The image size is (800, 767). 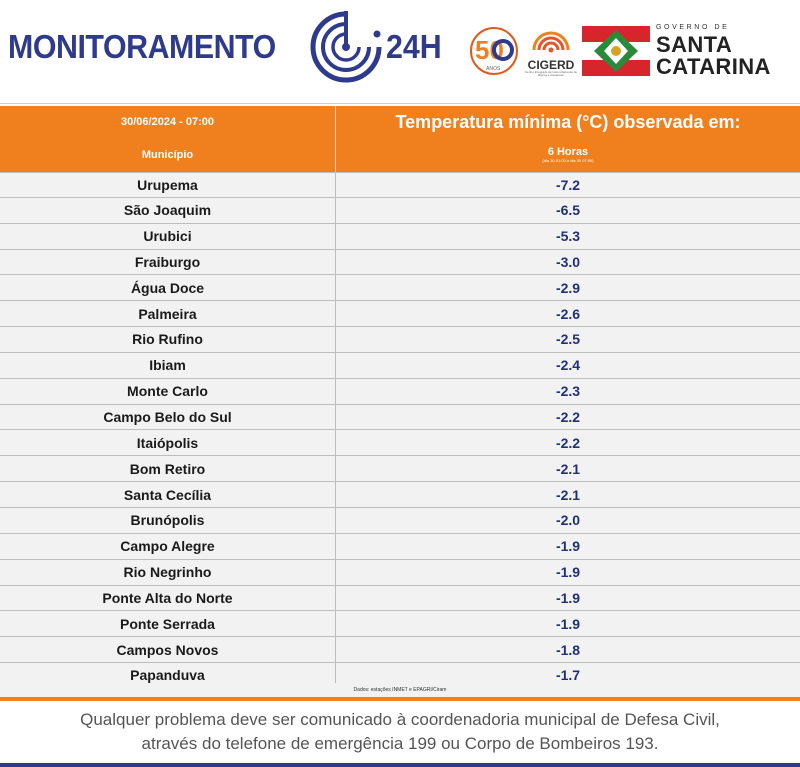 I want to click on municipio-name: Campo Belo do Sul, so click(x=167, y=417).